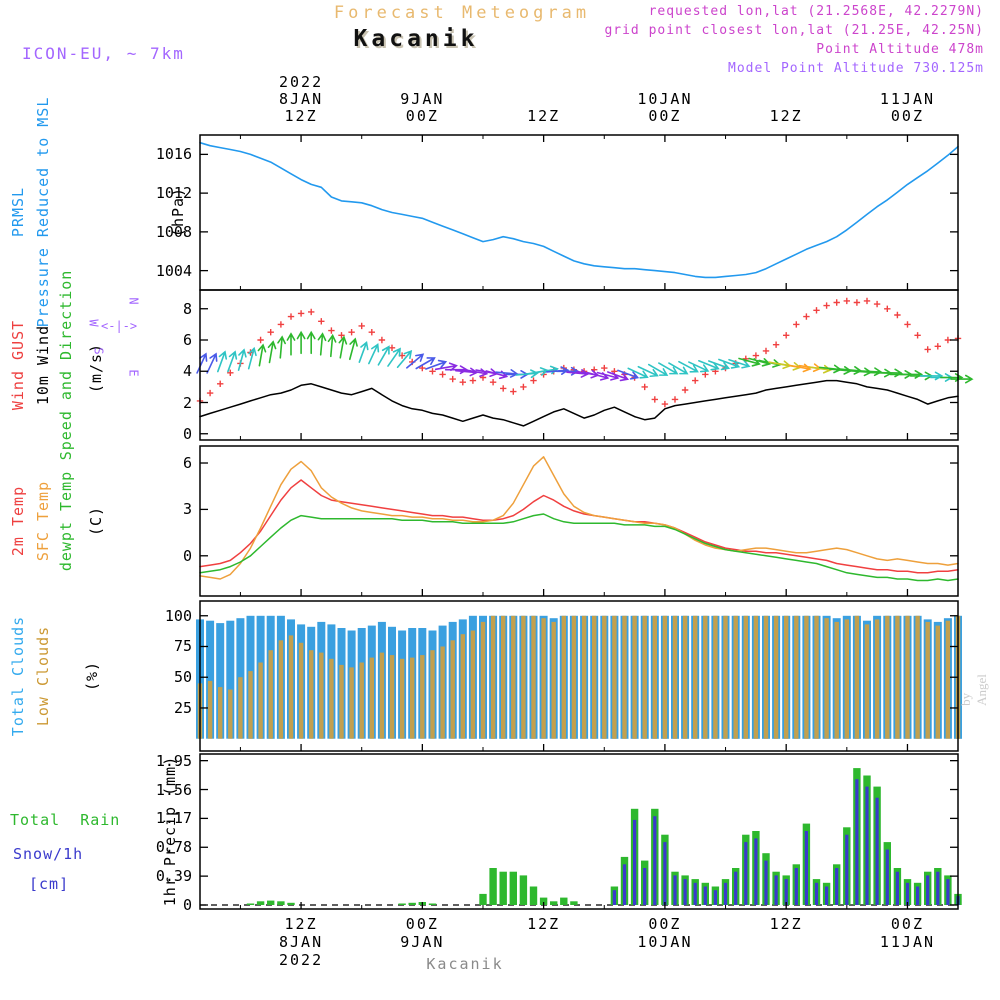  What do you see at coordinates (416, 39) in the screenshot?
I see `station-title: Kacanik` at bounding box center [416, 39].